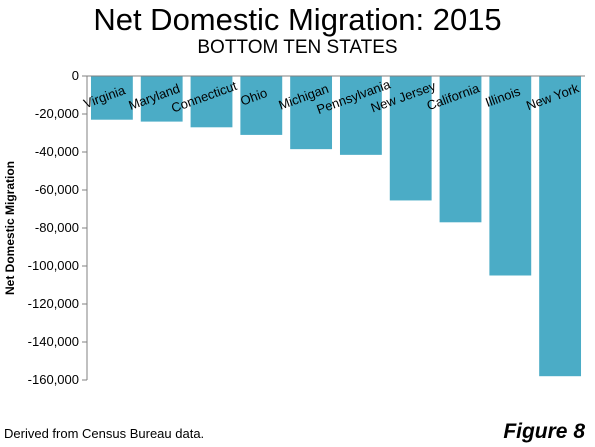 The height and width of the screenshot is (447, 595). What do you see at coordinates (297, 19) in the screenshot?
I see `chart-title: Net Domestic Migration: 2015` at bounding box center [297, 19].